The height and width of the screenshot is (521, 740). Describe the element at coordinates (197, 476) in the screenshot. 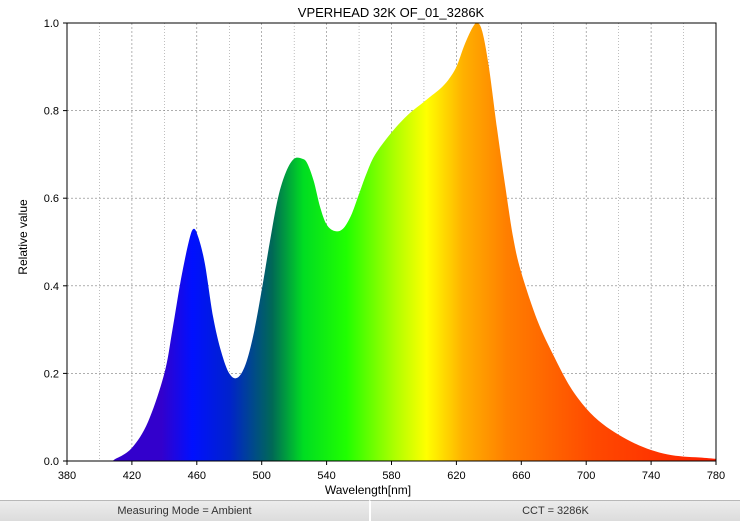

I see `x-tick-label: 460` at that location.